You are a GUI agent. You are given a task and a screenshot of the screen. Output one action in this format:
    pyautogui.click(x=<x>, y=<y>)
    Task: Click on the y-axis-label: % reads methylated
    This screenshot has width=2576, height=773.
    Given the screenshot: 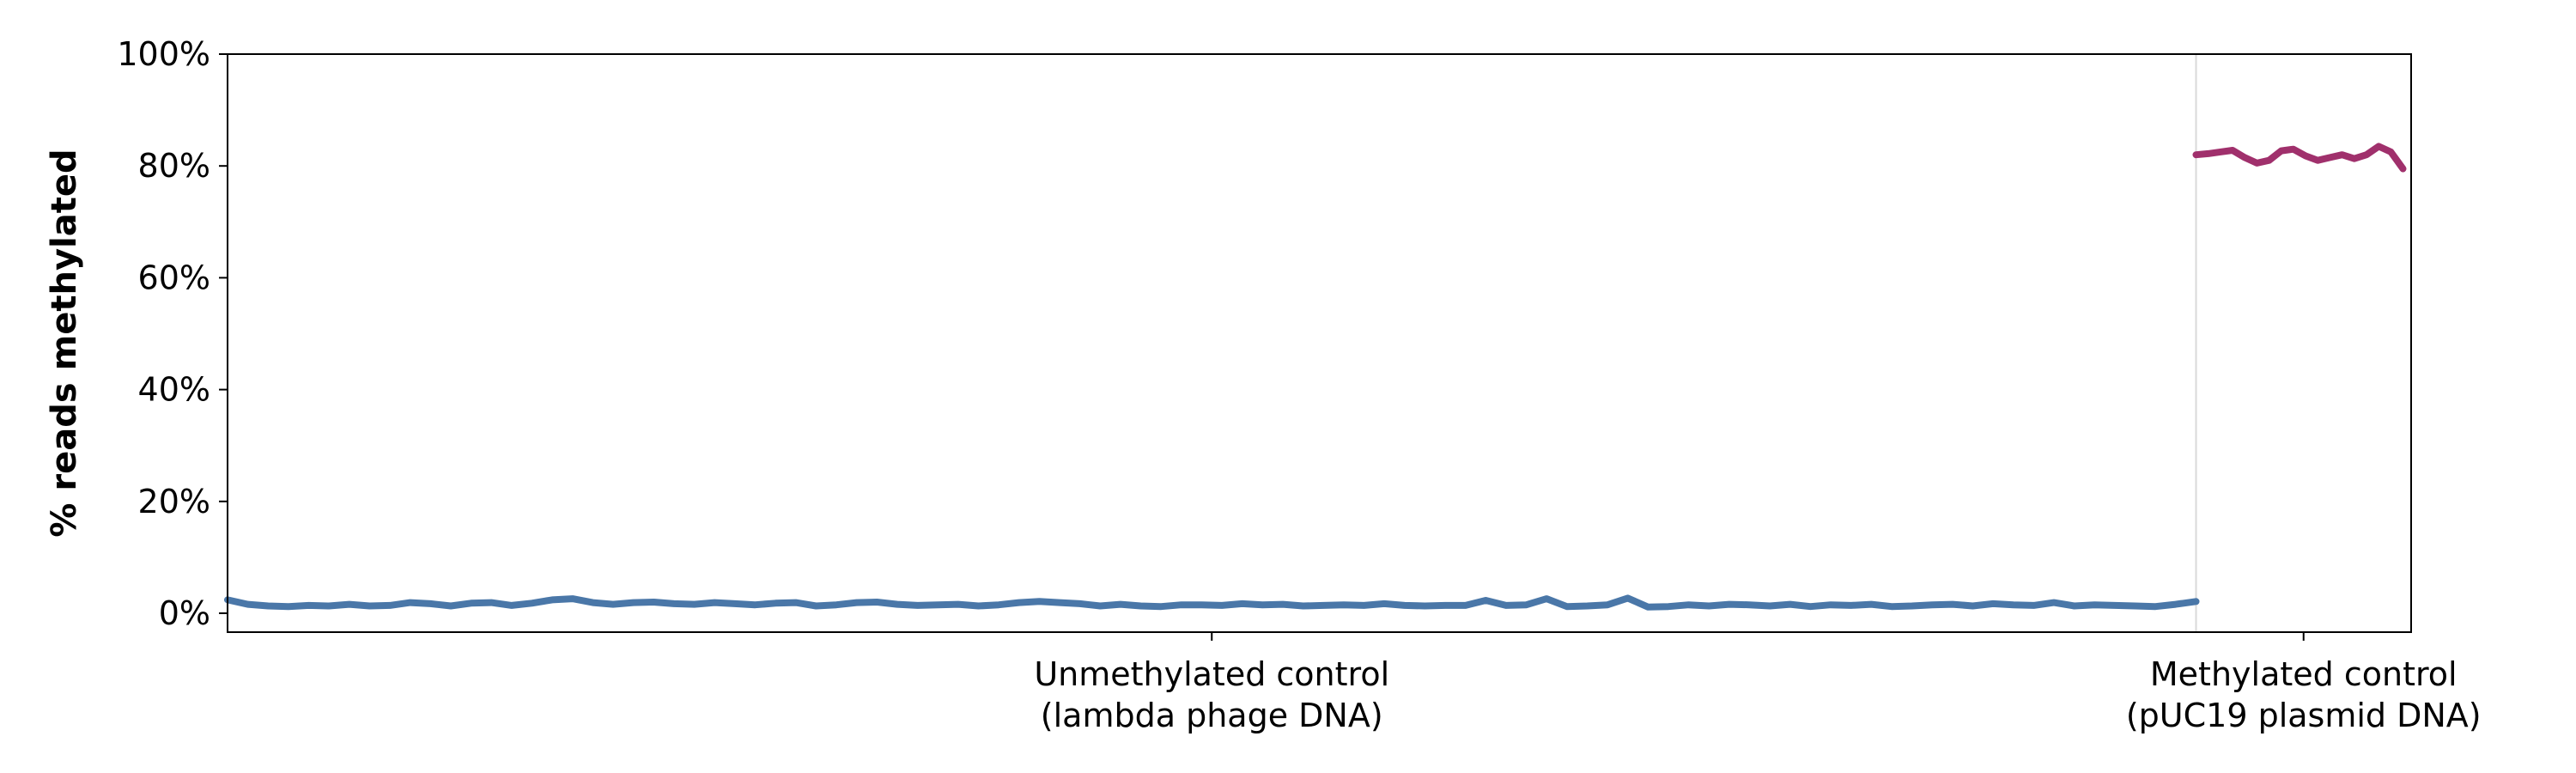 What is the action you would take?
    pyautogui.click(x=64, y=343)
    